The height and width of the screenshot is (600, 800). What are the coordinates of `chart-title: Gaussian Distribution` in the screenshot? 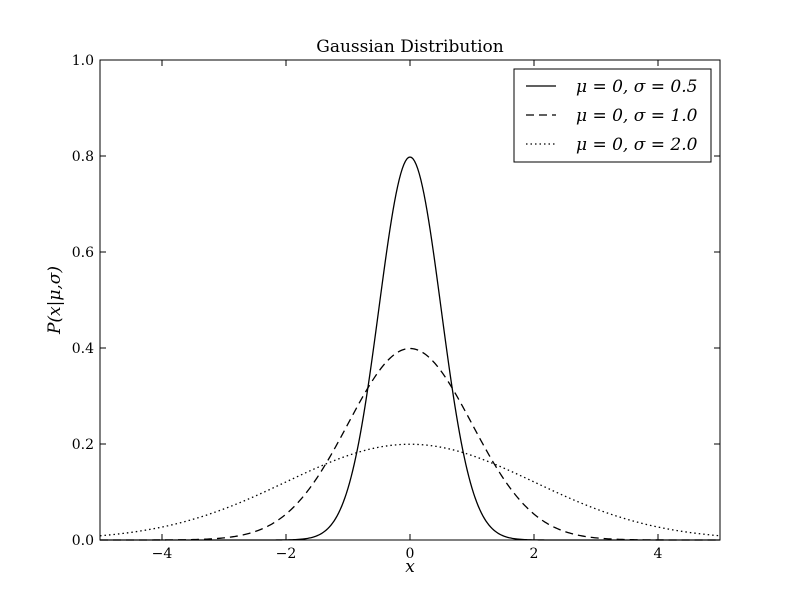 It's located at (410, 47).